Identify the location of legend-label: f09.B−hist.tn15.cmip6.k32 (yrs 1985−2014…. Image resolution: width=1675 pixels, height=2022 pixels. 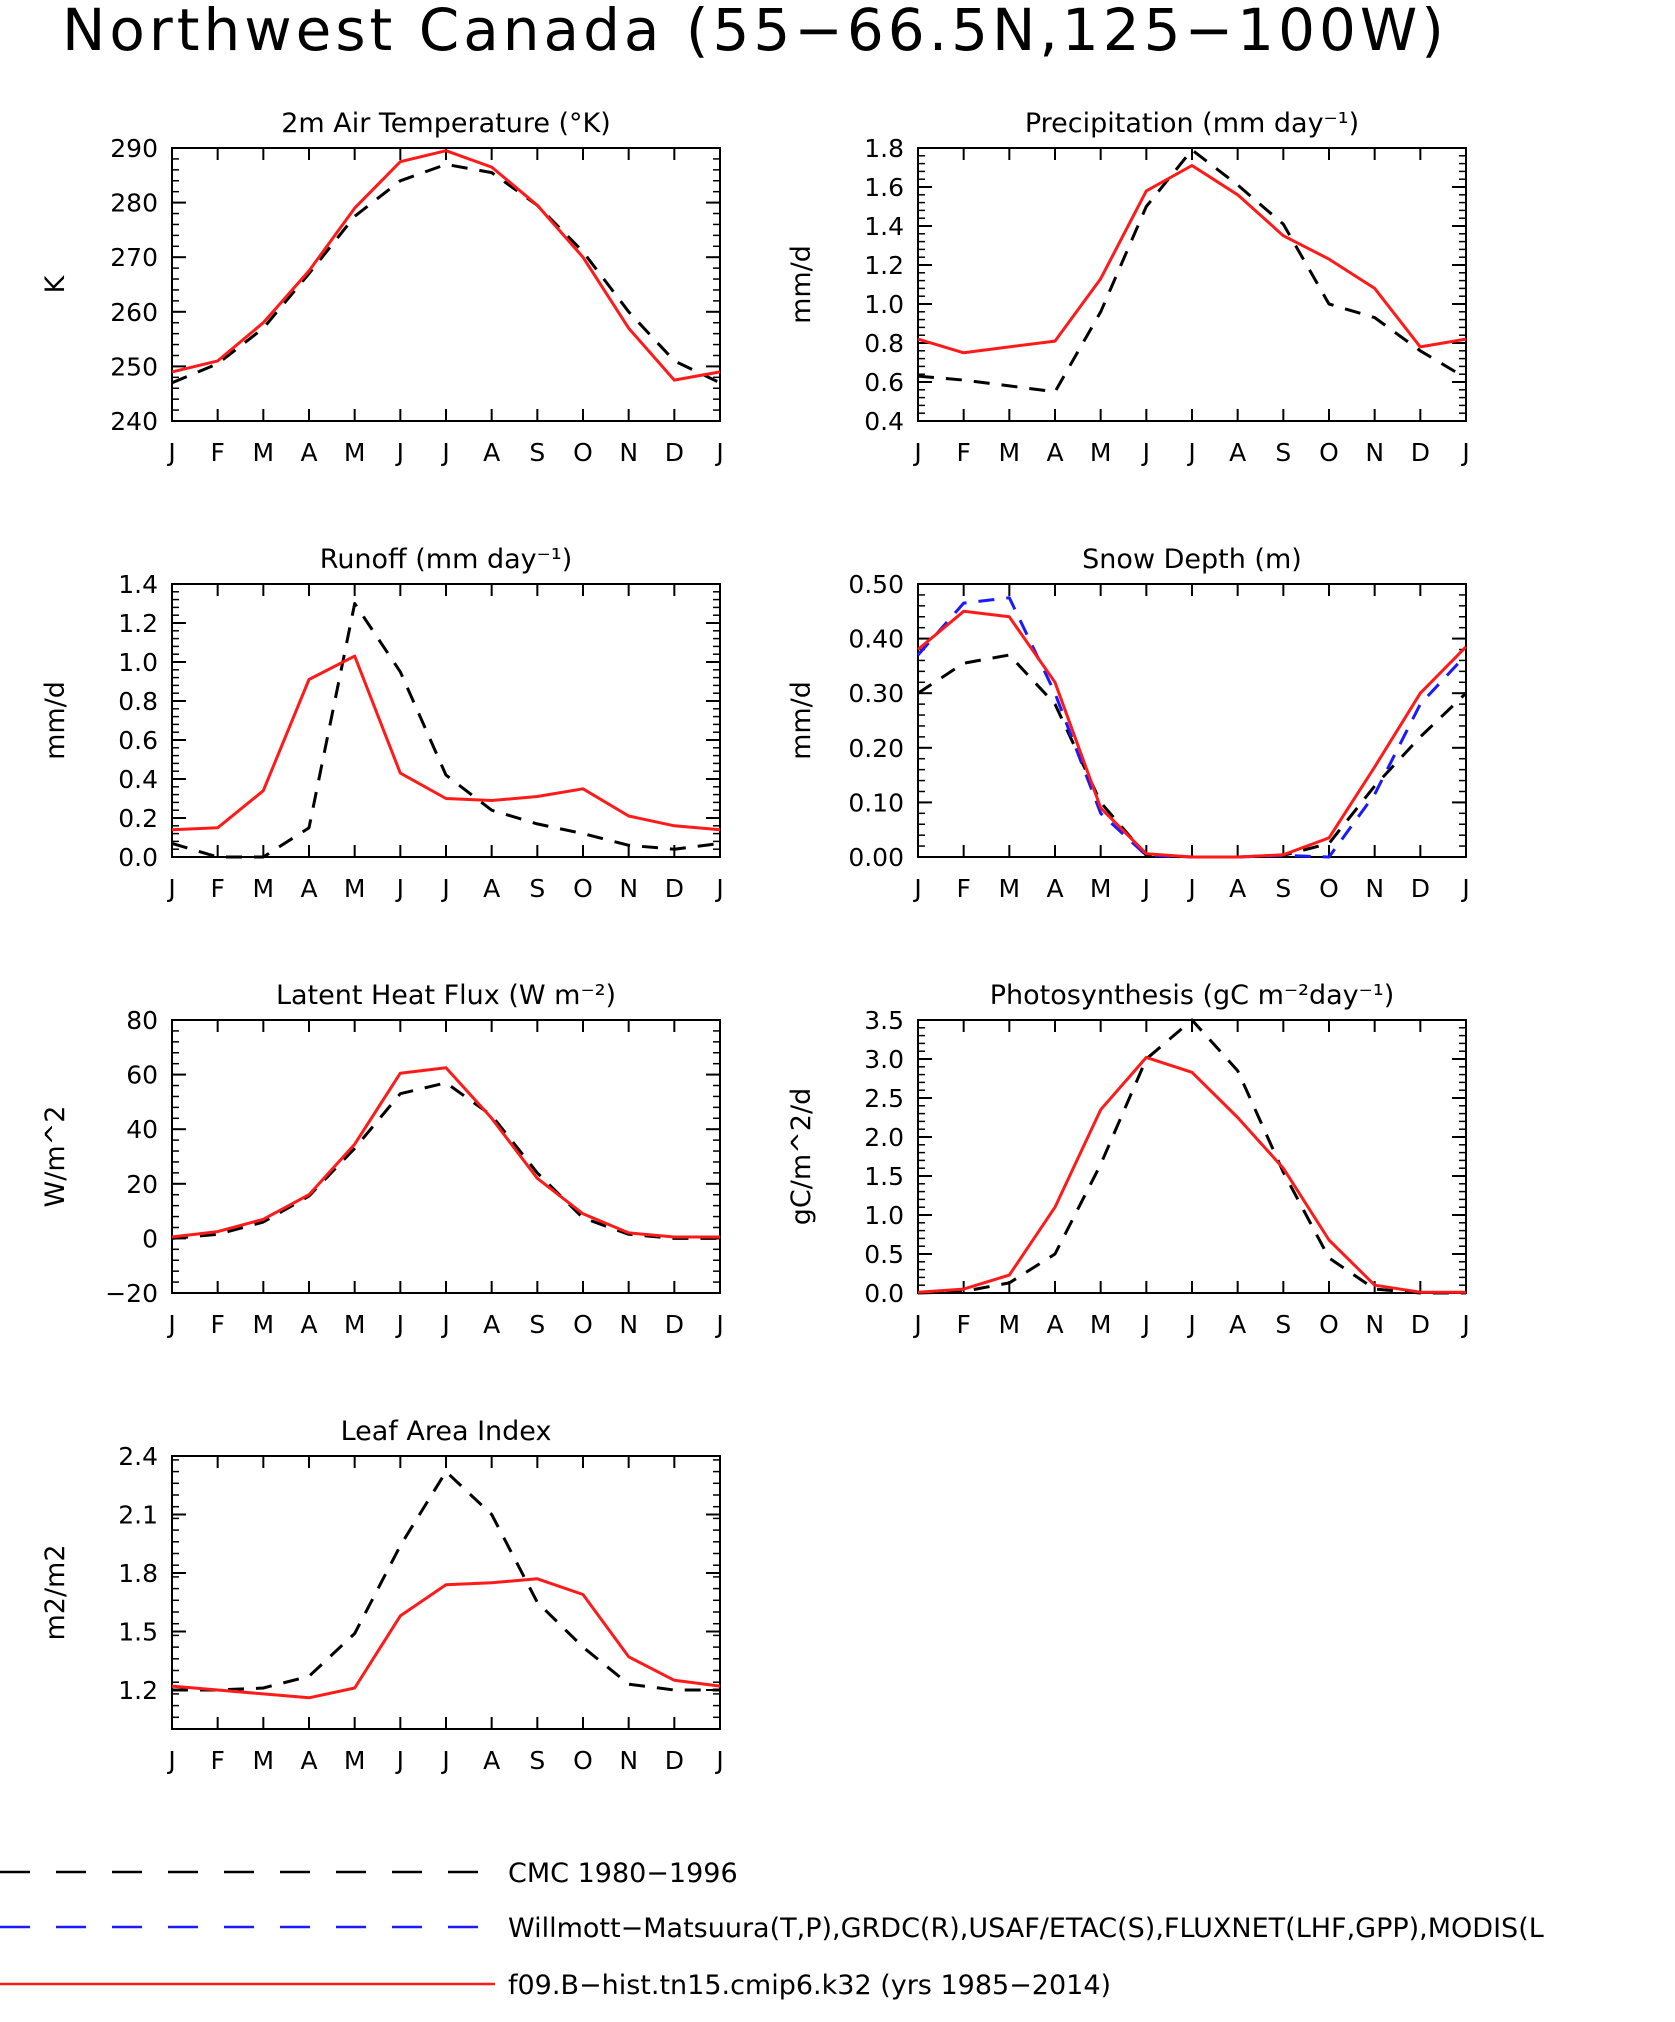
(809, 1985).